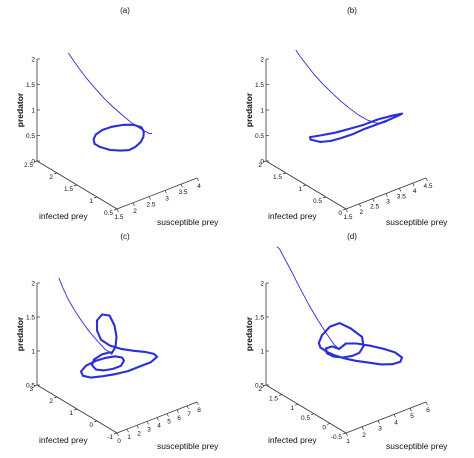 Image resolution: width=474 pixels, height=458 pixels. Describe the element at coordinates (386, 417) in the screenshot. I see `x-axis-line` at that location.